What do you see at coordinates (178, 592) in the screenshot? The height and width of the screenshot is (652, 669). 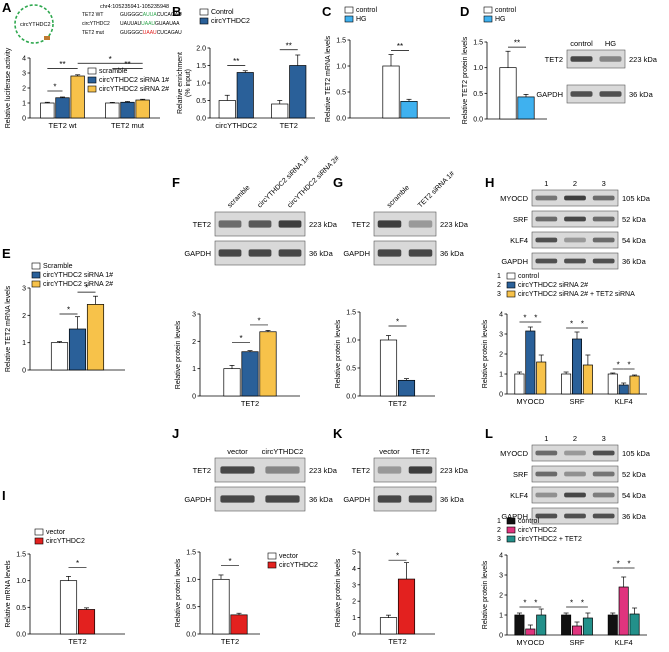 I see `y-axis-label: Relative protein levels` at bounding box center [178, 592].